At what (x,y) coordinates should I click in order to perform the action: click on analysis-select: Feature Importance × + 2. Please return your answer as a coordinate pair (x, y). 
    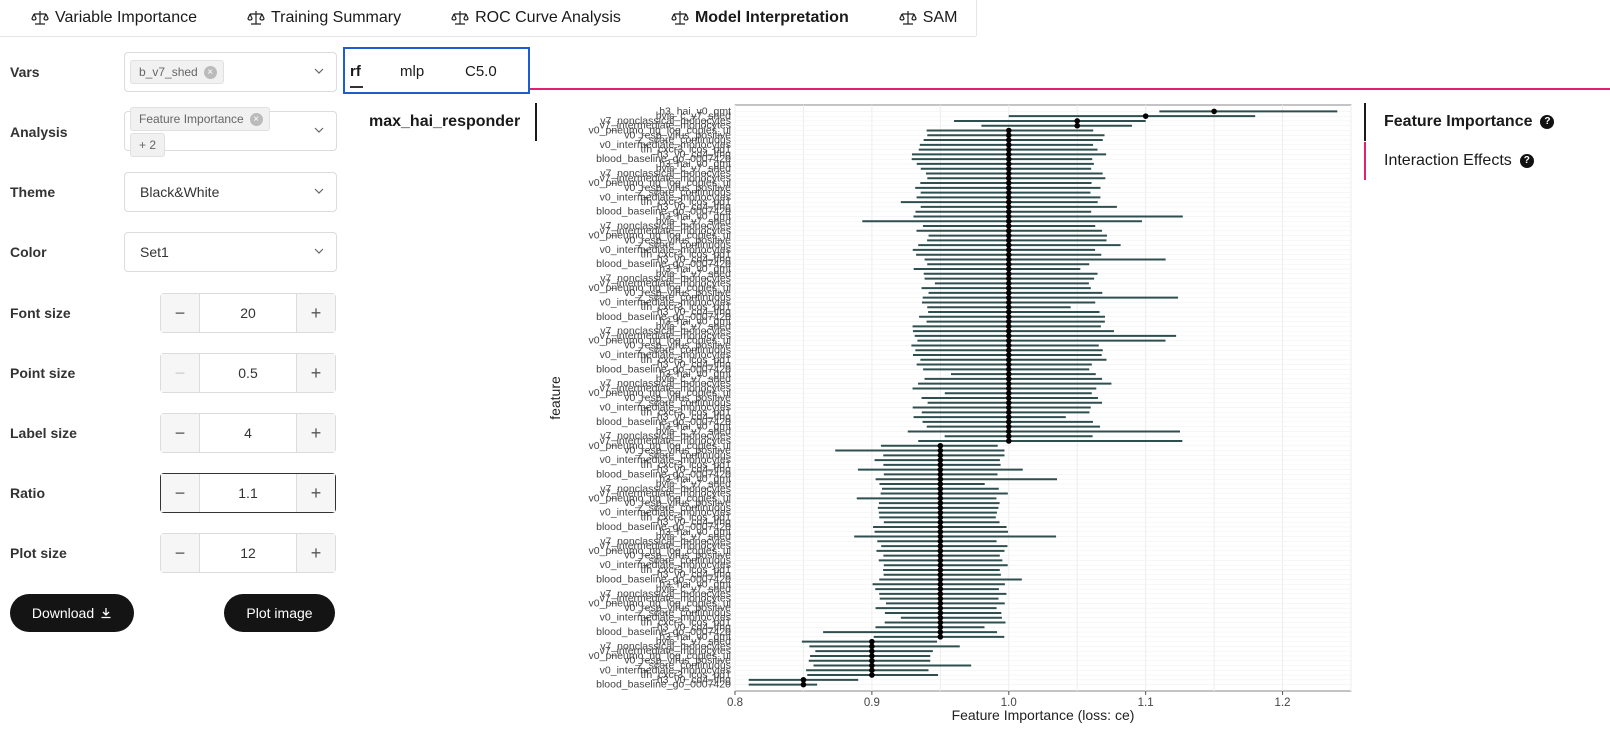
    Looking at the image, I should click on (230, 132).